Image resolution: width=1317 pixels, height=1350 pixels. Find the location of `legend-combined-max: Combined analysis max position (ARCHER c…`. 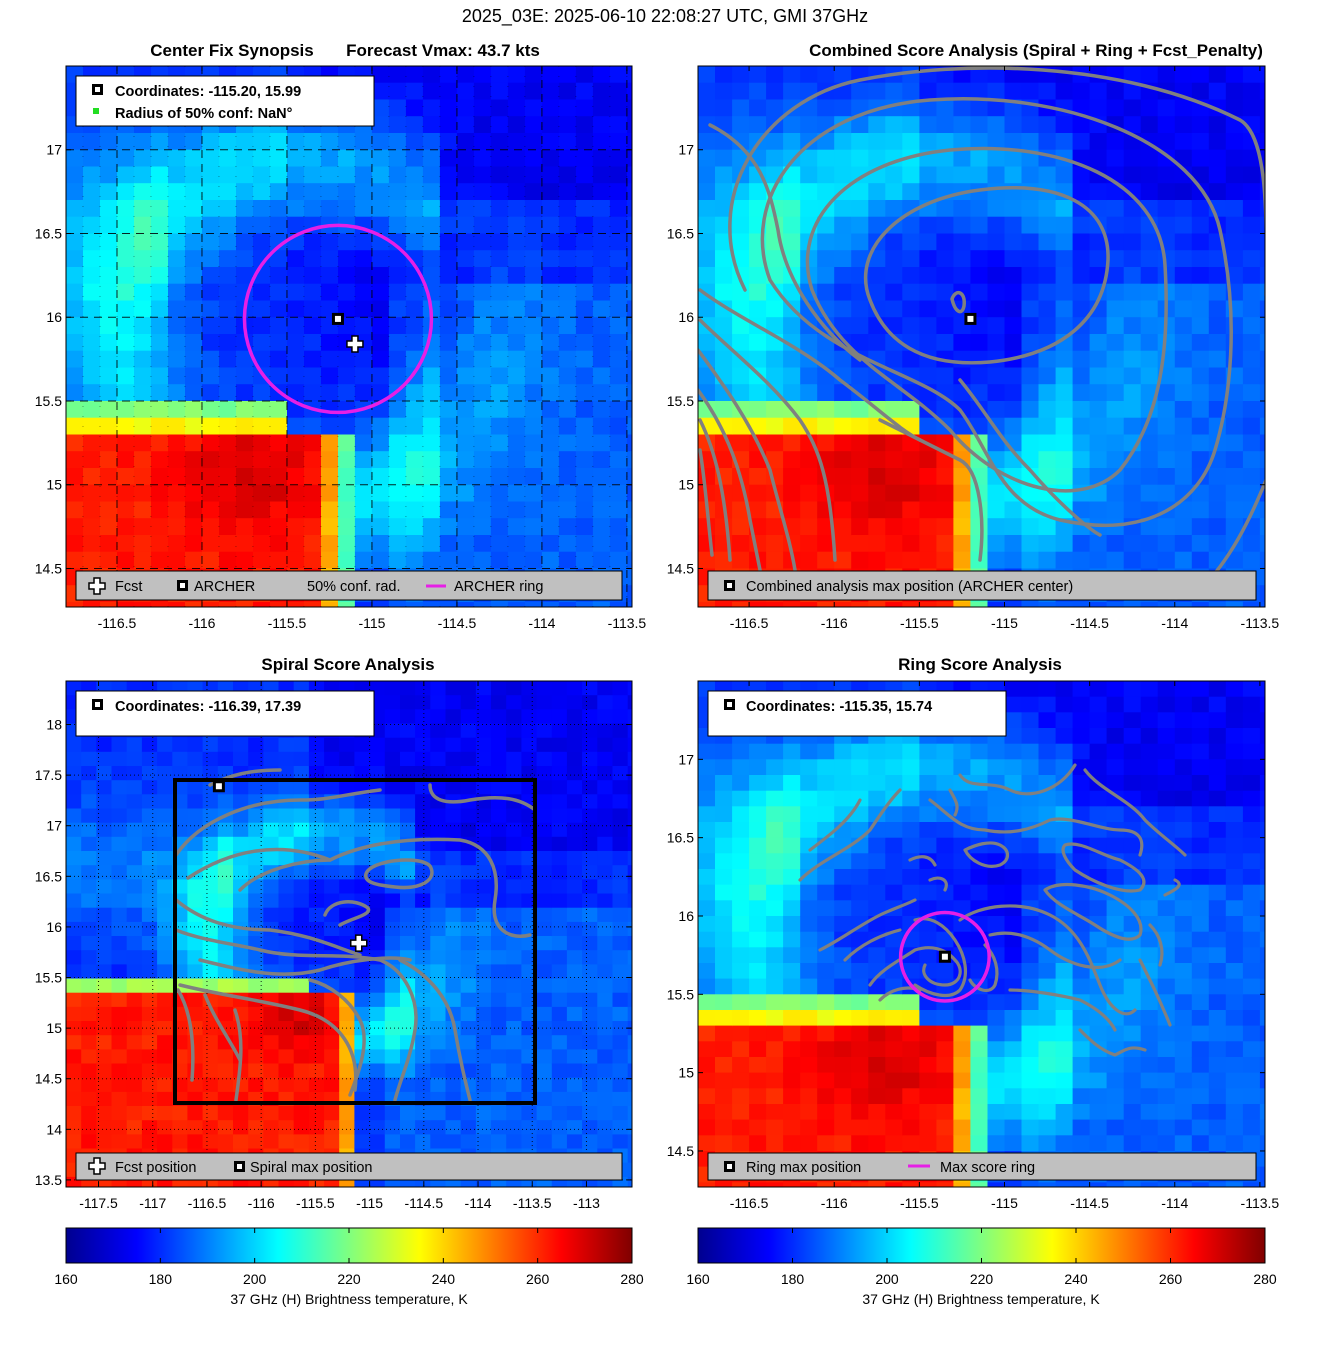

legend-combined-max: Combined analysis max position (ARCHER c… is located at coordinates (909, 587).